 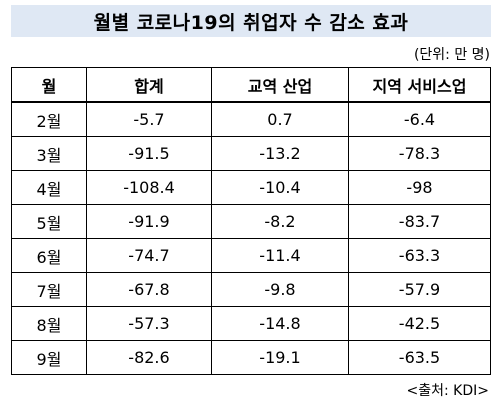 What do you see at coordinates (419, 323) in the screenshot?
I see `cell-local-service: -42.5` at bounding box center [419, 323].